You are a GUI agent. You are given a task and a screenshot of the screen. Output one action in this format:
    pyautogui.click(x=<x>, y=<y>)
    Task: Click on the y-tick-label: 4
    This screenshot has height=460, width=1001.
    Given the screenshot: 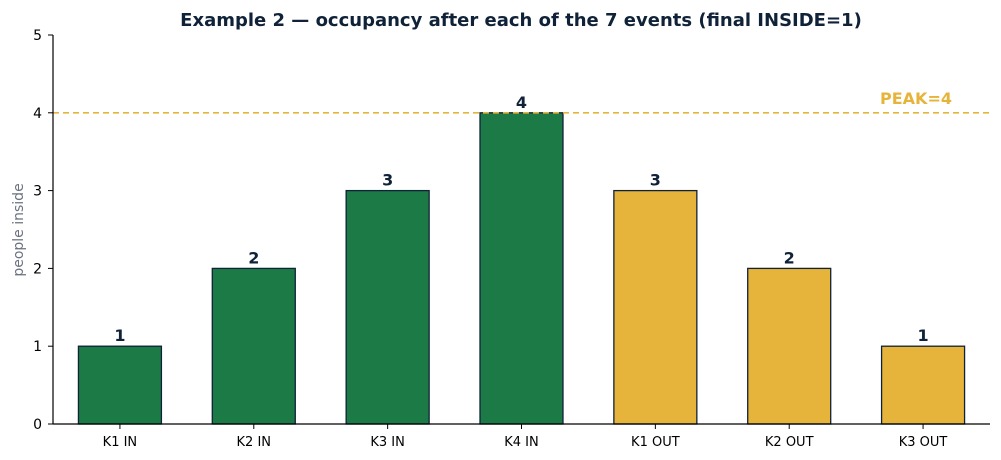 What is the action you would take?
    pyautogui.click(x=37, y=114)
    